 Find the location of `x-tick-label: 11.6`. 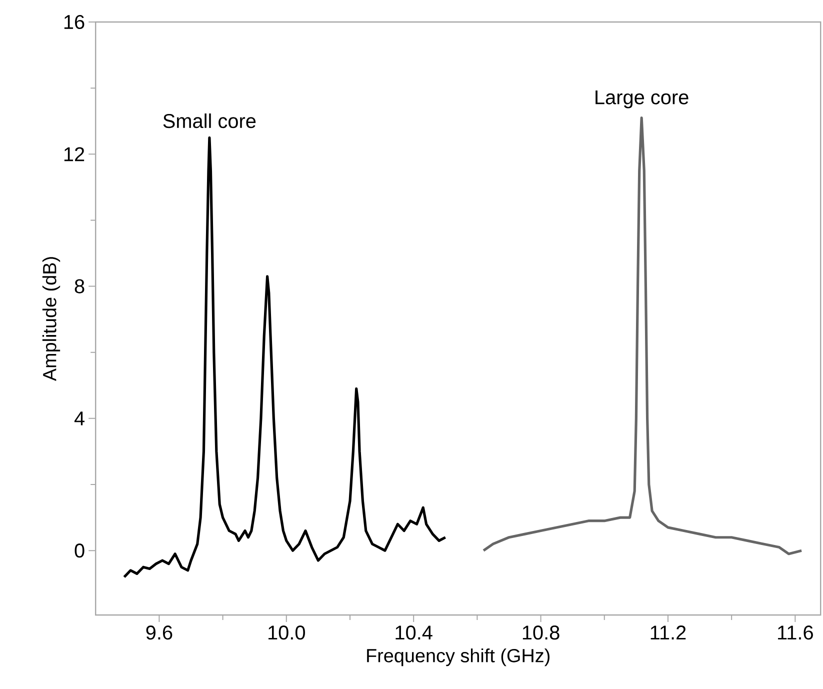

x-tick-label: 11.6 is located at coordinates (795, 633).